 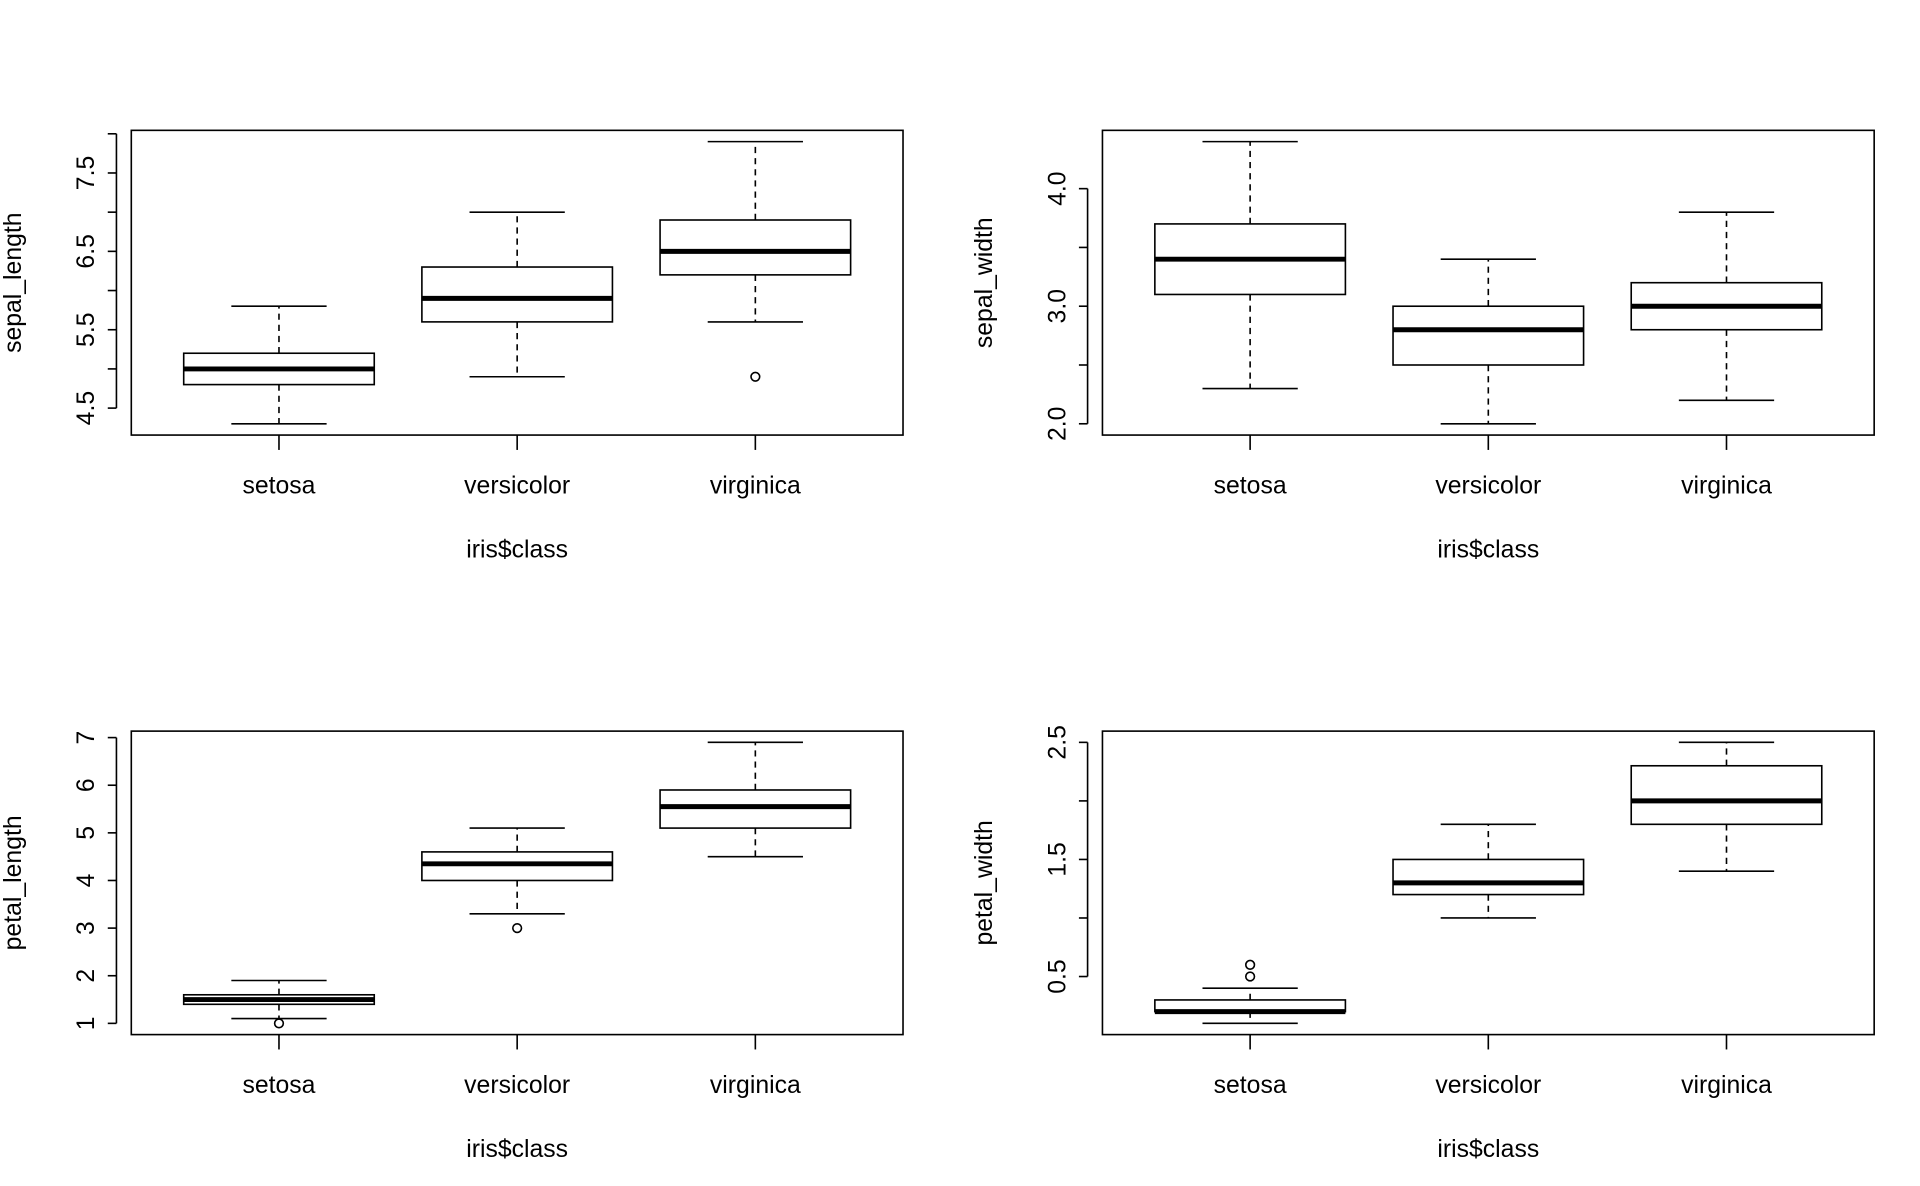 I want to click on y-tick-label: 4, so click(x=86, y=880).